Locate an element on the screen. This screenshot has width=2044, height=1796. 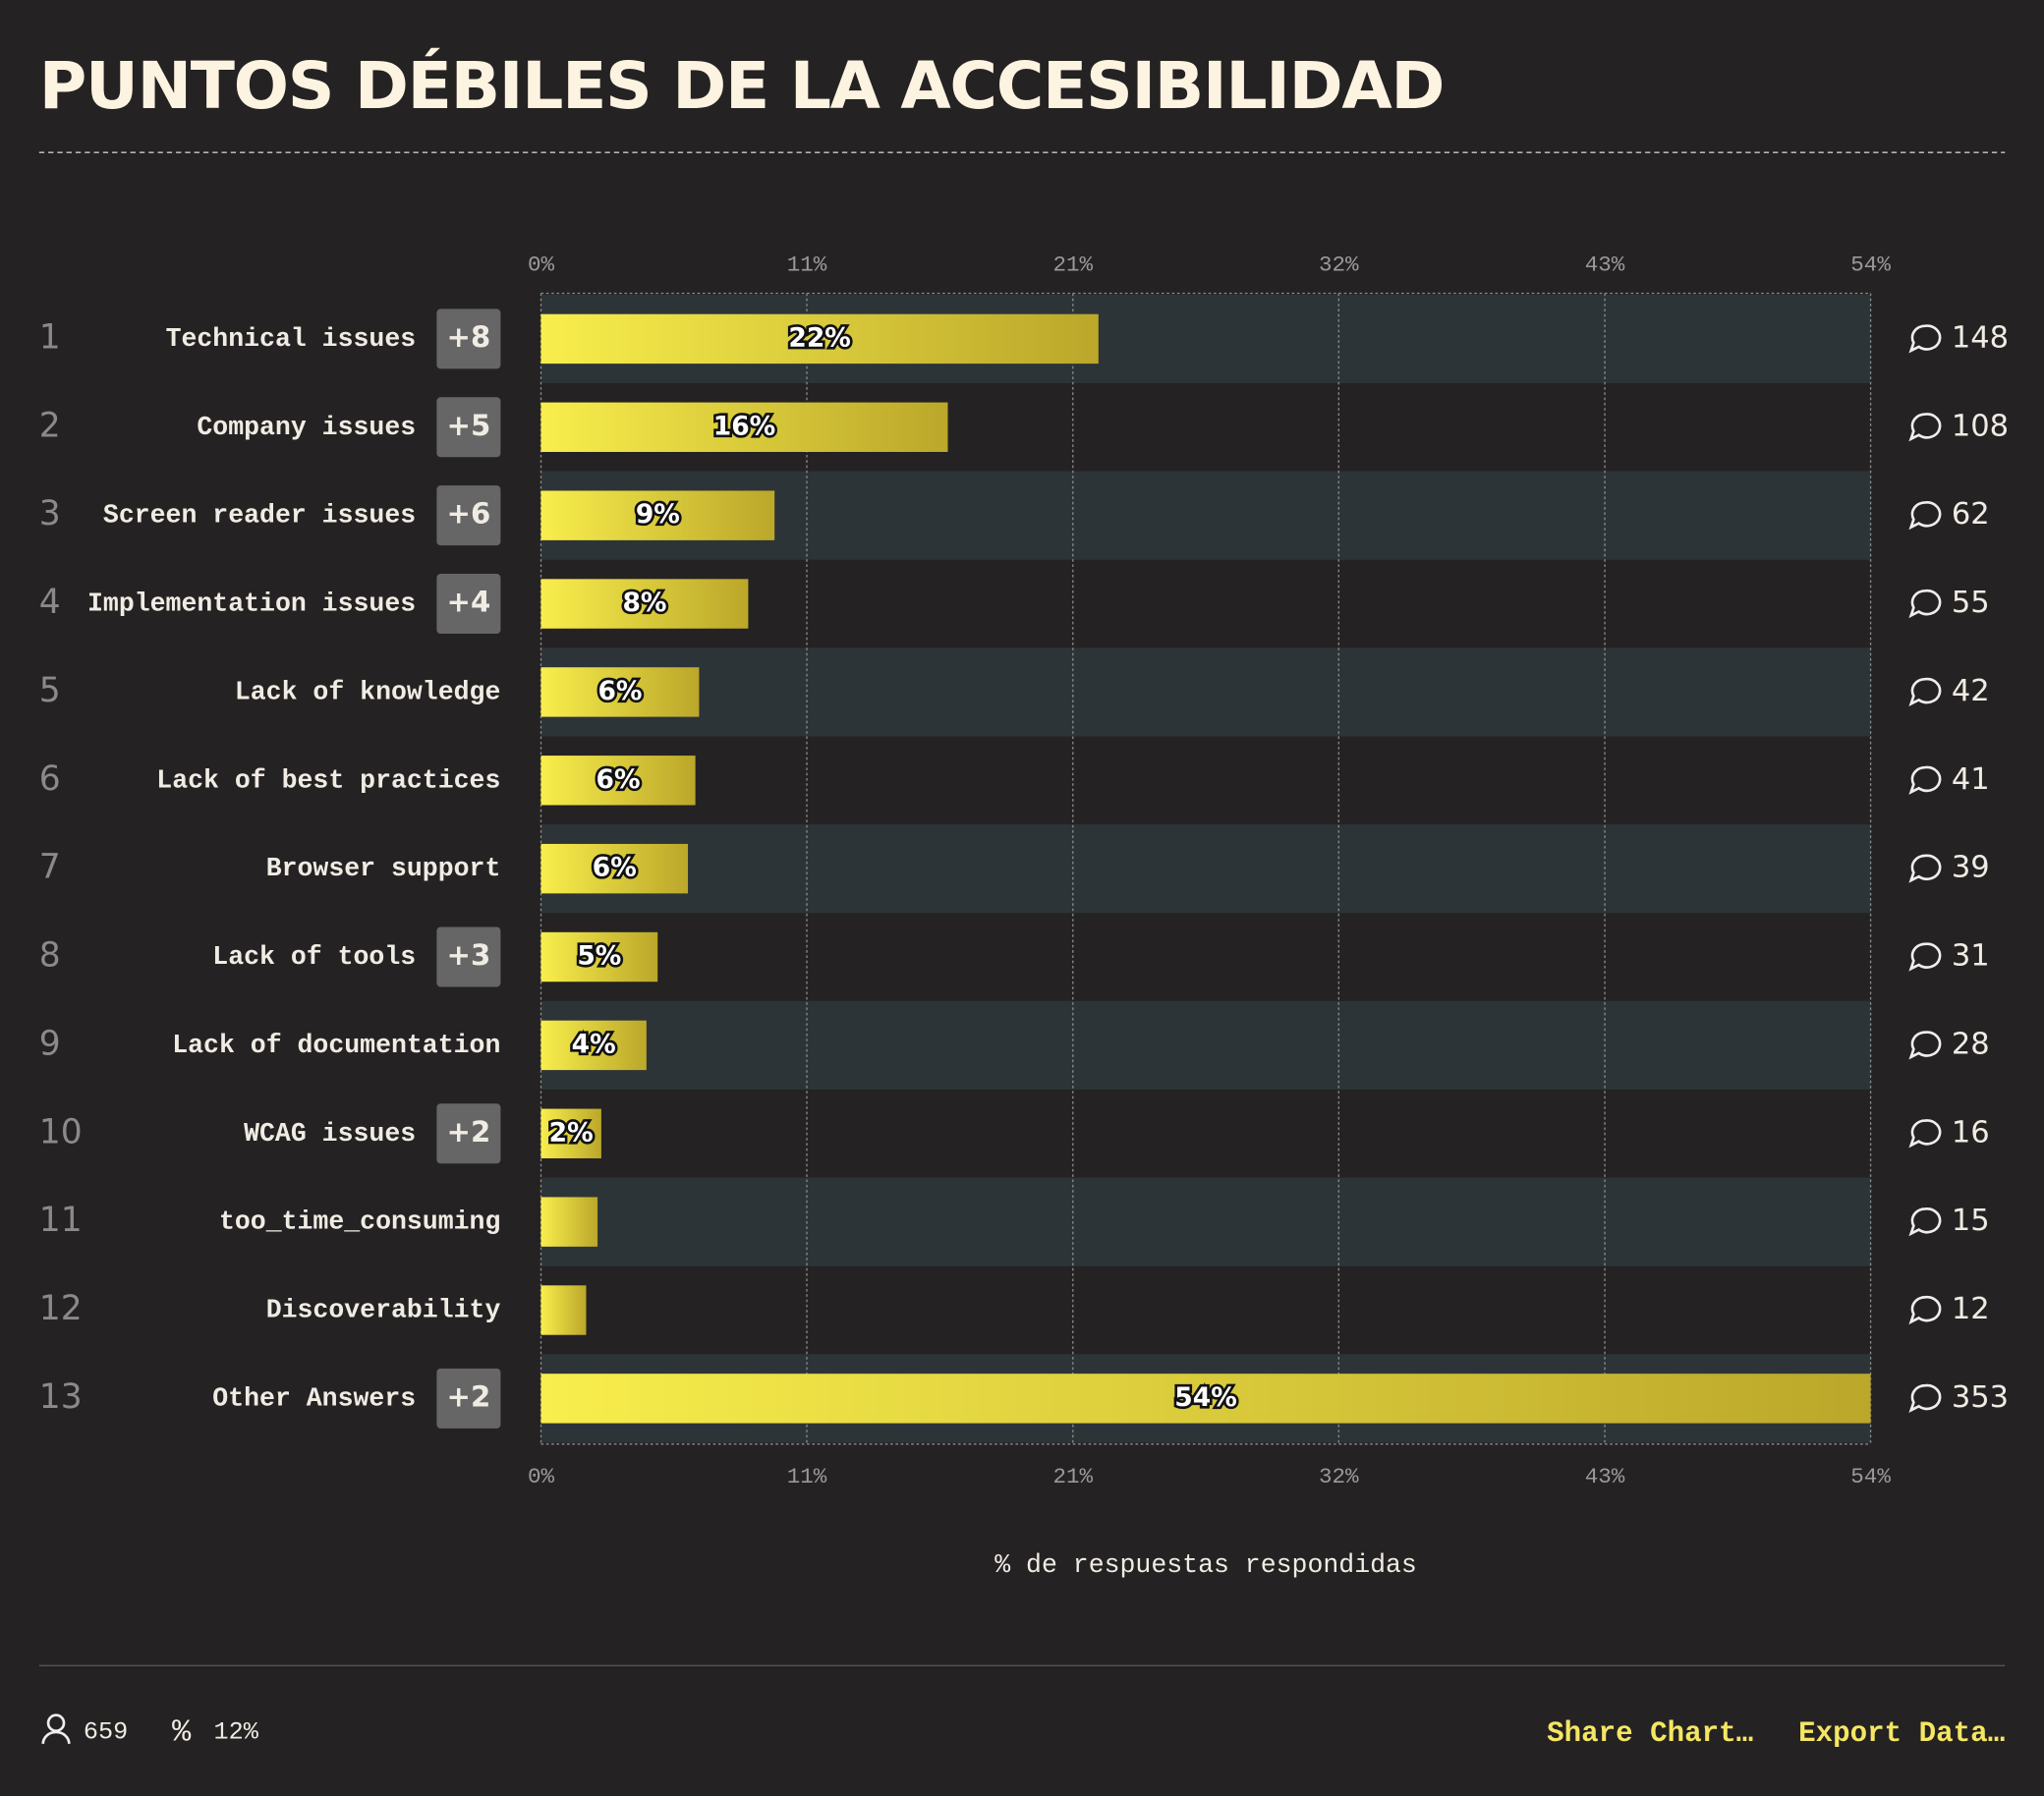
category-label: Implementation issues is located at coordinates (251, 604).